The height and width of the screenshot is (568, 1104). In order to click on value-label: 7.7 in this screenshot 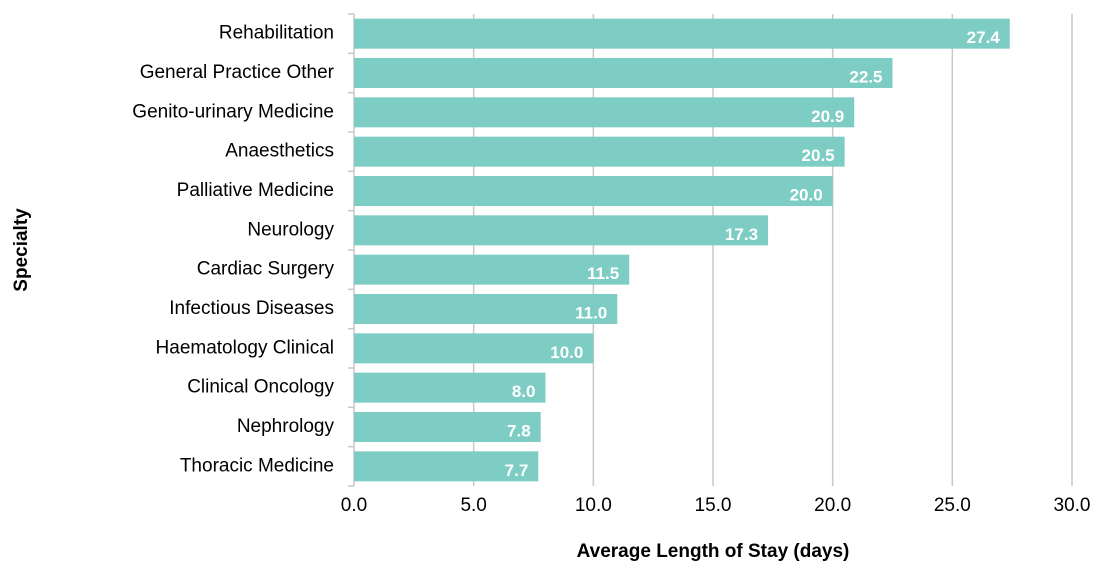, I will do `click(517, 470)`.